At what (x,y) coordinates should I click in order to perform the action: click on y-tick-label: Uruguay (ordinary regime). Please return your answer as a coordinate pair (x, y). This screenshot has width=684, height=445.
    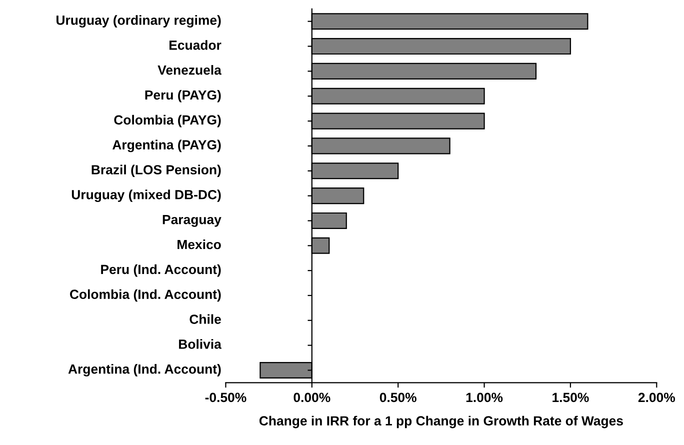
    Looking at the image, I should click on (138, 21).